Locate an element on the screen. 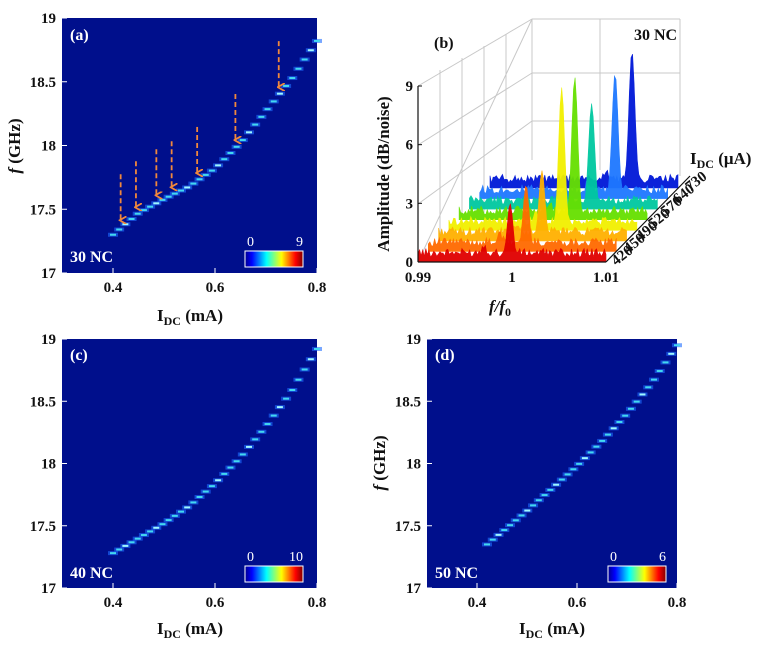 This screenshot has height=648, width=763. x-axis-label-b: f/f0 is located at coordinates (500, 308).